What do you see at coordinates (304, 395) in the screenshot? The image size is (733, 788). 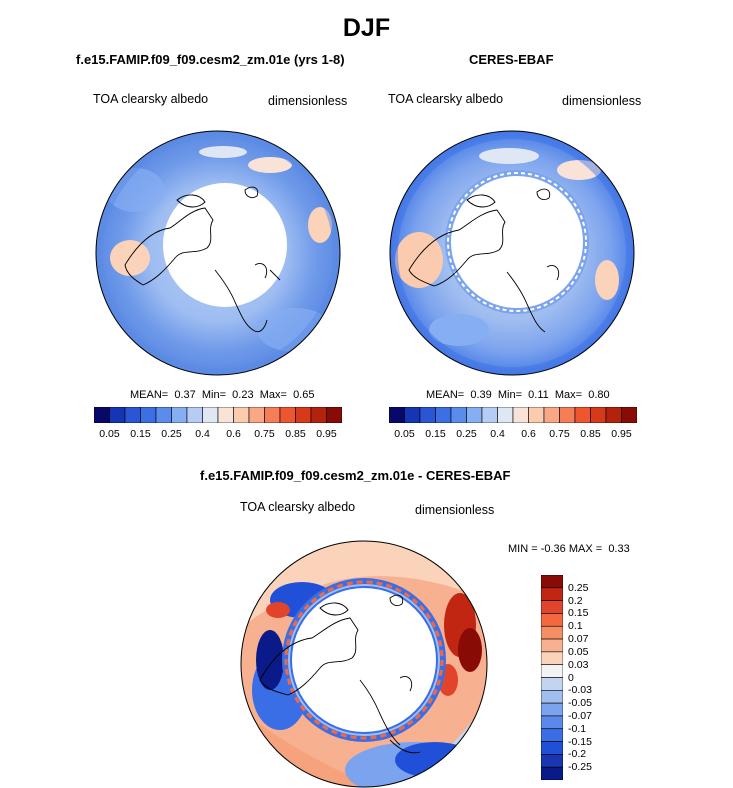 I see `panel1-max: 0.65` at bounding box center [304, 395].